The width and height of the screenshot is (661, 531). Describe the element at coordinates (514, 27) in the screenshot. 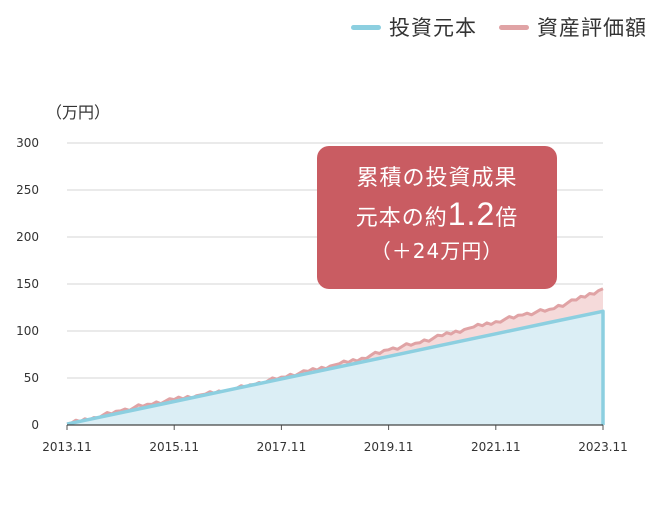

I see `legend-swatch-asset` at that location.